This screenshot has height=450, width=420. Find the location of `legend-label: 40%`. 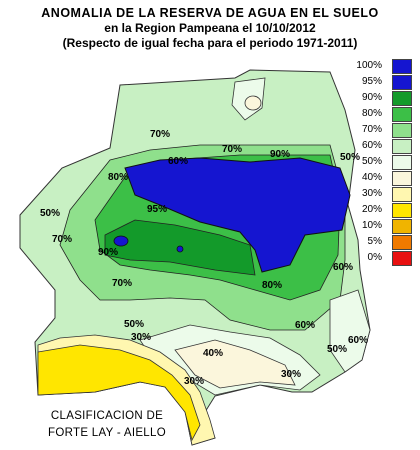

legend-label: 40% is located at coordinates (371, 177).